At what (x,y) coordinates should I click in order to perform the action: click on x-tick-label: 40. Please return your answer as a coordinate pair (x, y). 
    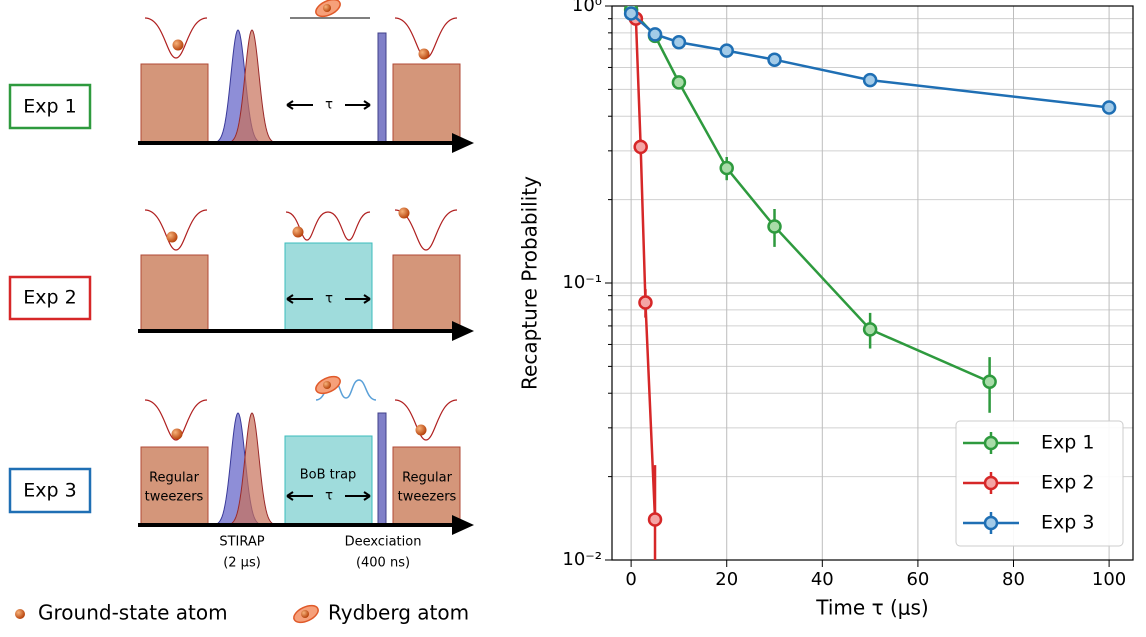
    Looking at the image, I should click on (822, 579).